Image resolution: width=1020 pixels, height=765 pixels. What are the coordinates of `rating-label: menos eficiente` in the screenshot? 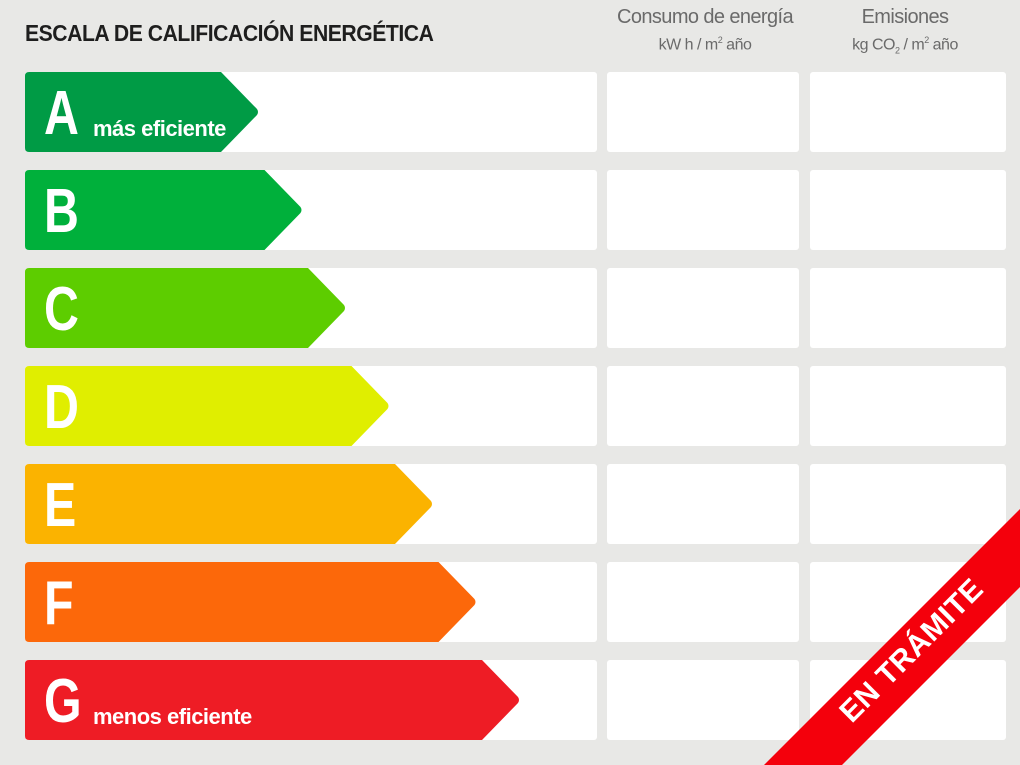 It's located at (172, 716).